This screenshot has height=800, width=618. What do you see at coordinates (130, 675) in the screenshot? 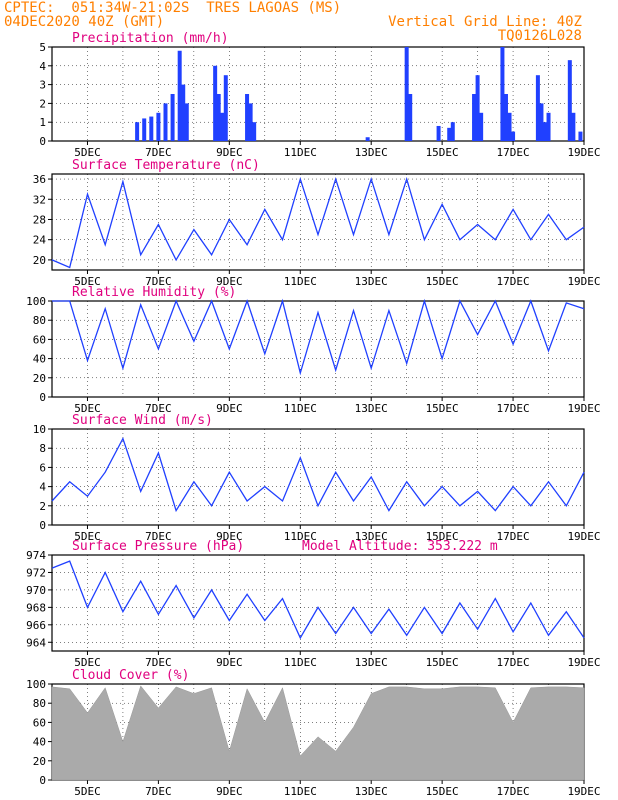
I see `cloud-title: Cloud Cover (%)` at bounding box center [130, 675].